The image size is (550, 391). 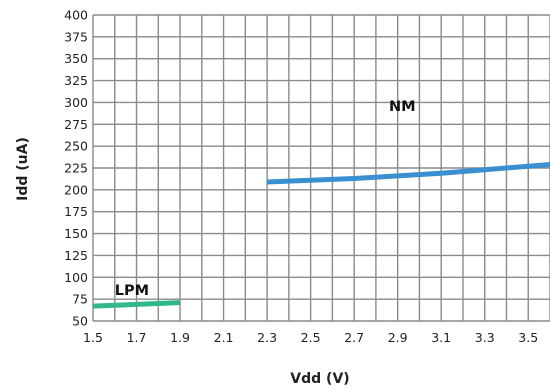 I want to click on y-tick-label: 375, so click(x=76, y=36).